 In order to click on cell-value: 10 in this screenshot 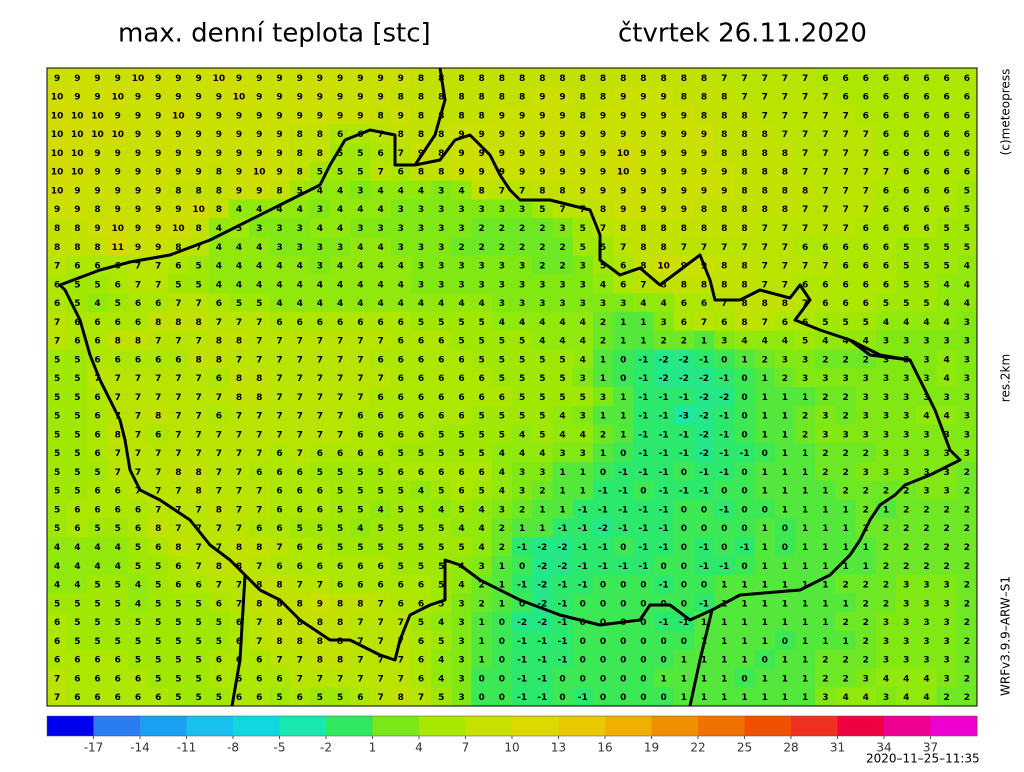, I will do `click(198, 210)`.